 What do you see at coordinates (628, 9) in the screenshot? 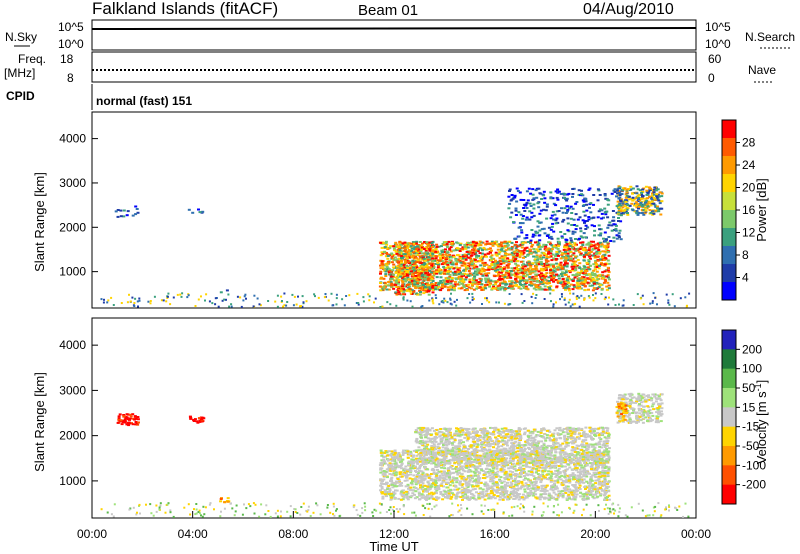
I see `date-title: 04/Aug/2010` at bounding box center [628, 9].